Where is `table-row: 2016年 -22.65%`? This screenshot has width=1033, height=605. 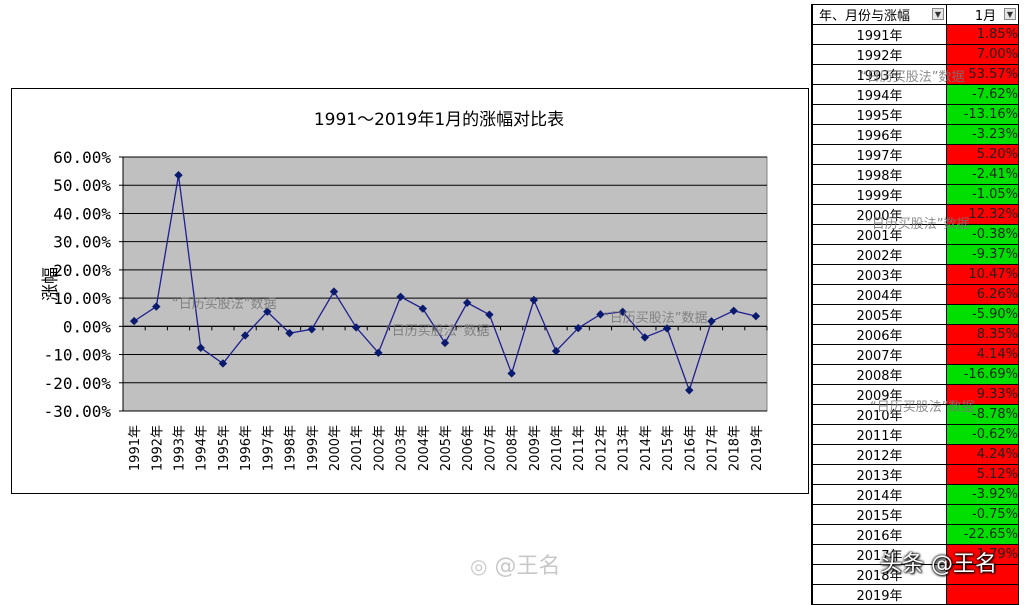 table-row: 2016年 -22.65% is located at coordinates (915, 534).